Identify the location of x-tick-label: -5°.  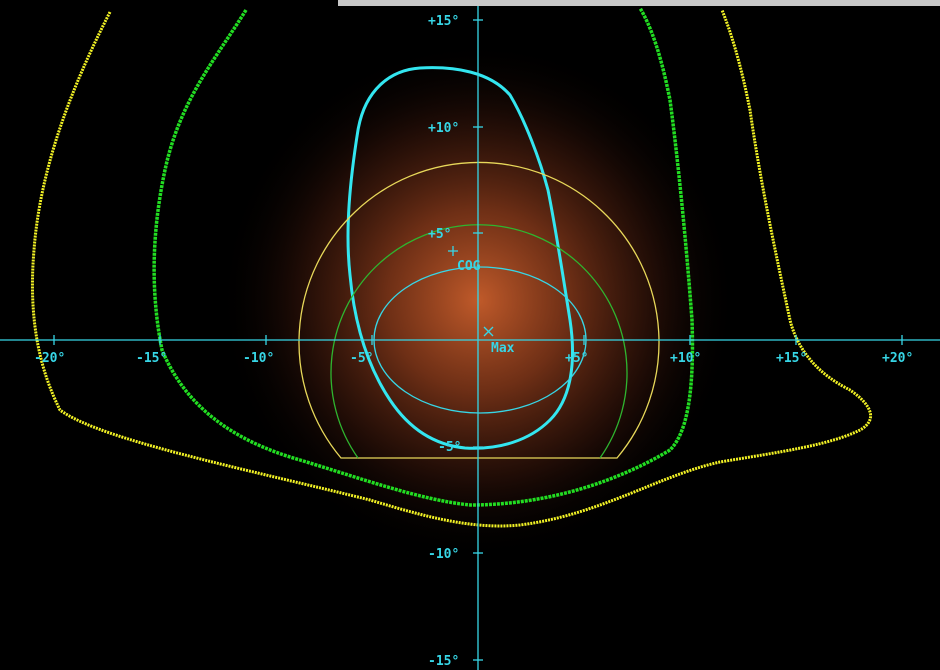
(361, 358).